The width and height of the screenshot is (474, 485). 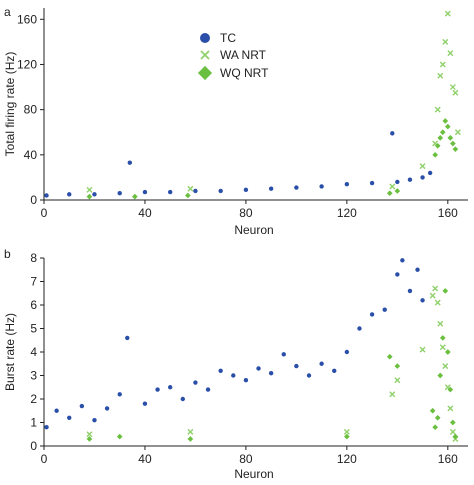 What do you see at coordinates (44, 213) in the screenshot?
I see `panel-a-x-tick-label: 0` at bounding box center [44, 213].